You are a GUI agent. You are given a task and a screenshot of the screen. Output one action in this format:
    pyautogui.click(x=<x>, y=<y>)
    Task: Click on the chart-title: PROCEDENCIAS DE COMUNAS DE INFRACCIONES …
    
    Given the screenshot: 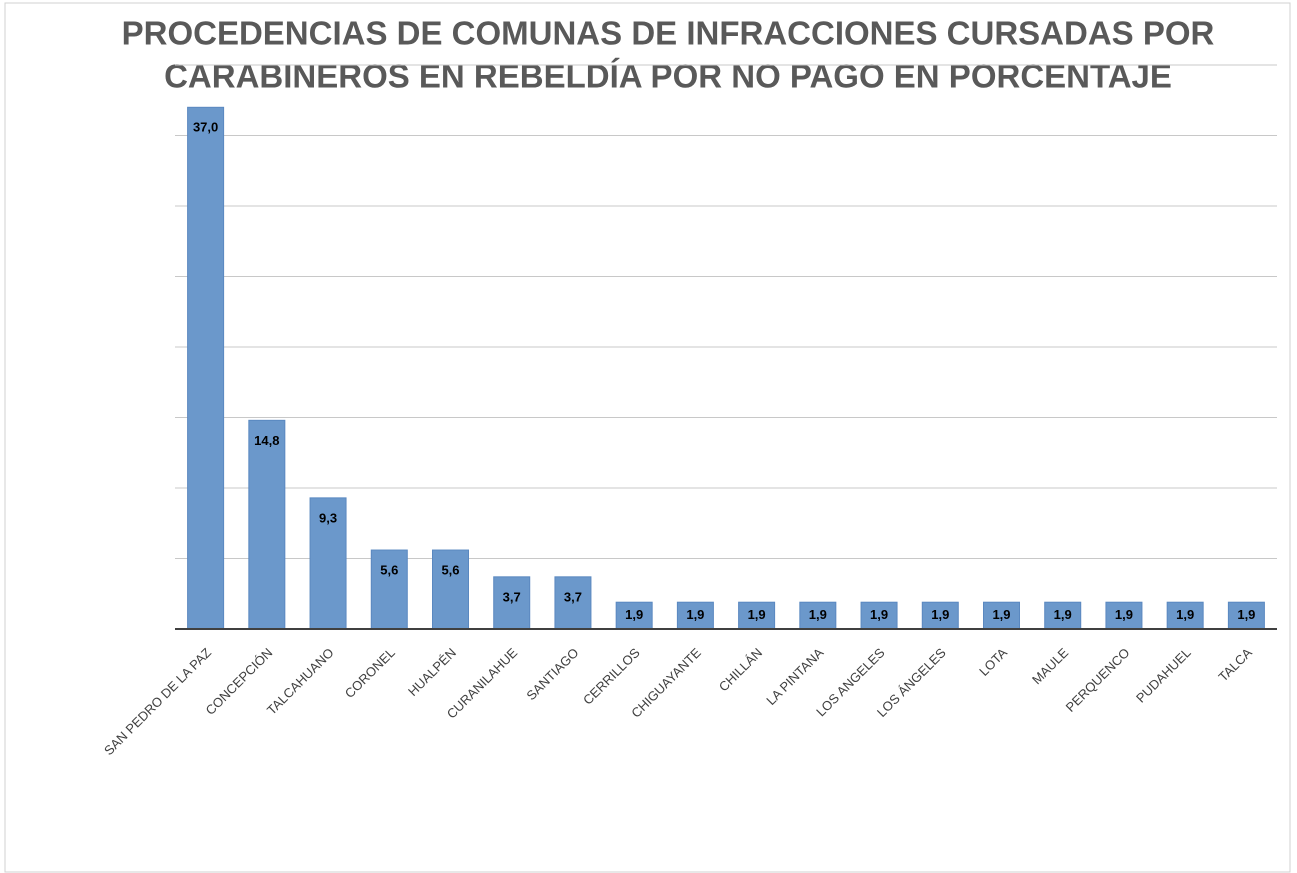 What is the action you would take?
    pyautogui.click(x=668, y=33)
    